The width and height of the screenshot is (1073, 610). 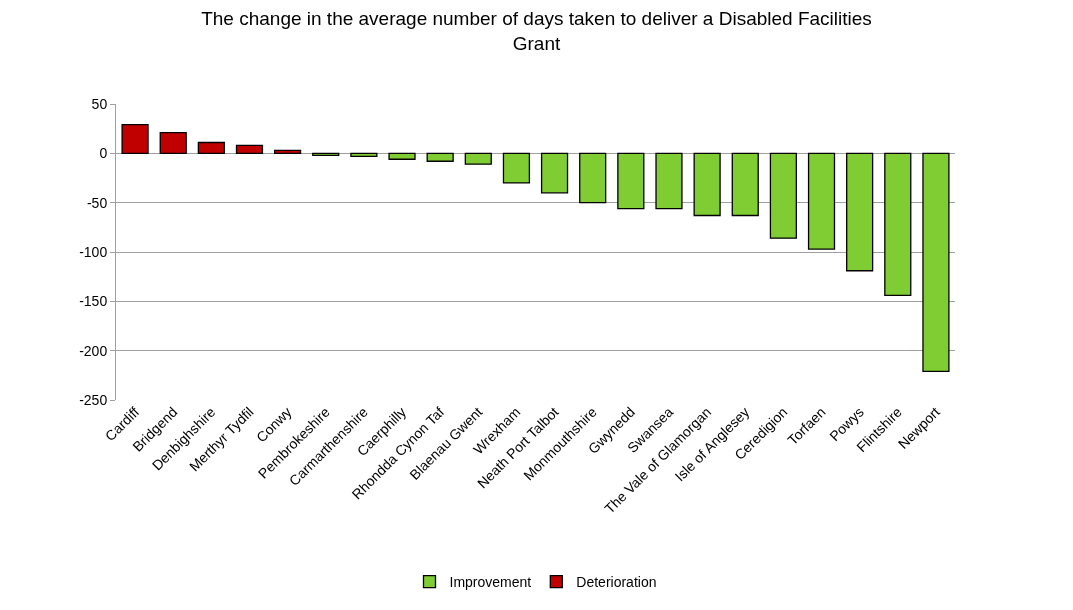 What do you see at coordinates (536, 31) in the screenshot?
I see `chart-title: The change in the average number of days taken to deliver a Disabled Facilities Grant` at bounding box center [536, 31].